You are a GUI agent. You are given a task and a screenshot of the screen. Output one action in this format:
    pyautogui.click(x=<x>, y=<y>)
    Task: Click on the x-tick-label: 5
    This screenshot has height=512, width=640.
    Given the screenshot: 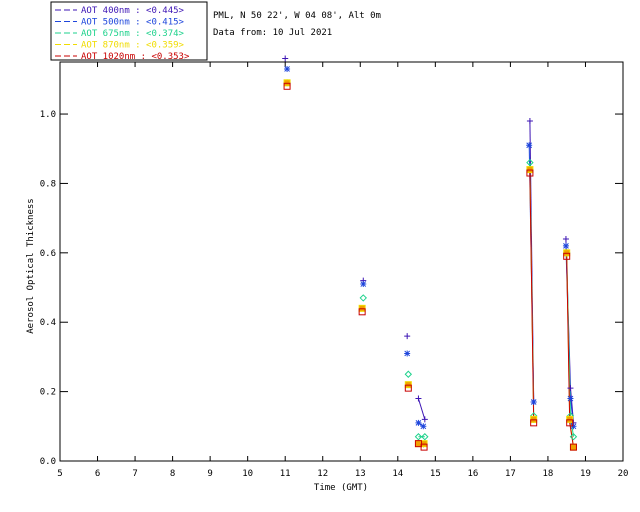 What is the action you would take?
    pyautogui.click(x=59, y=474)
    